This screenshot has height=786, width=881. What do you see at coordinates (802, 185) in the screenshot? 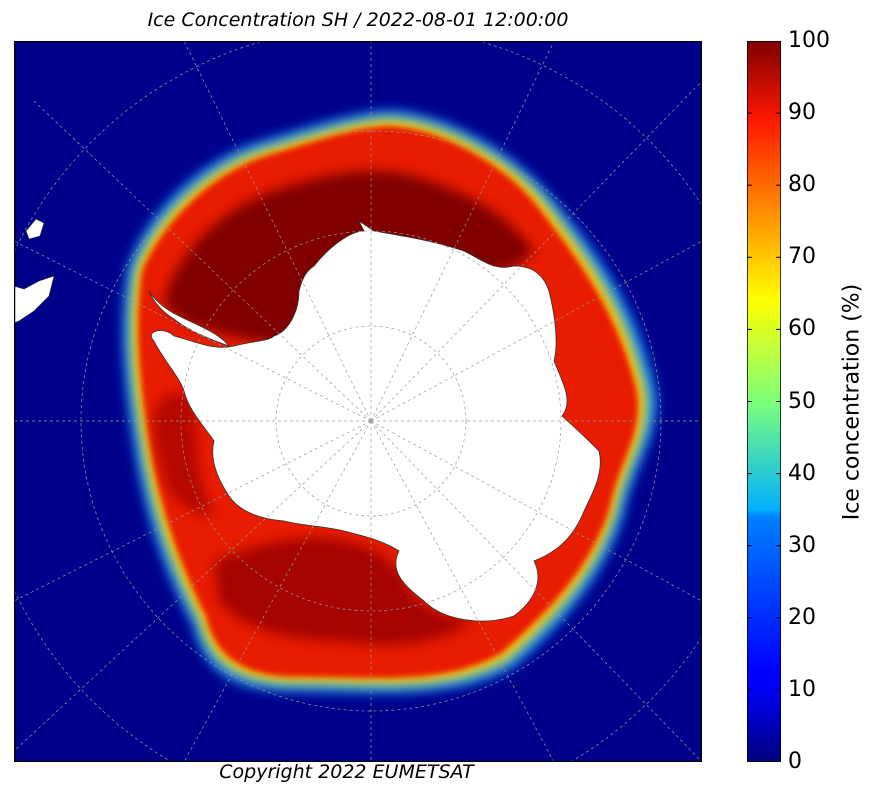
I see `colorbar-tick-label: 80` at bounding box center [802, 185].